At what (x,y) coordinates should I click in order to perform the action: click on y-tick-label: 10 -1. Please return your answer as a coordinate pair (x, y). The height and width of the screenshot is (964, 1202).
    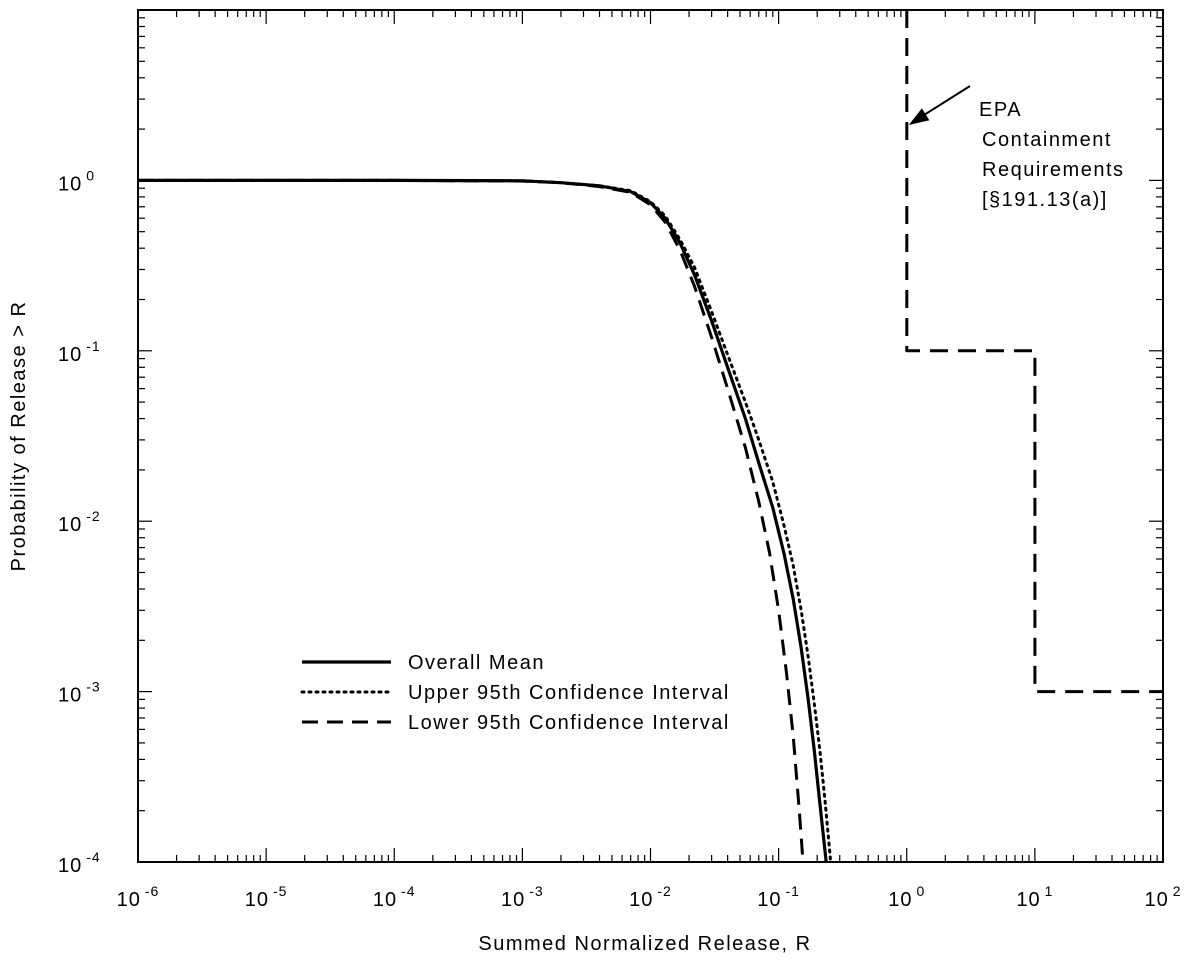
    Looking at the image, I should click on (79, 352).